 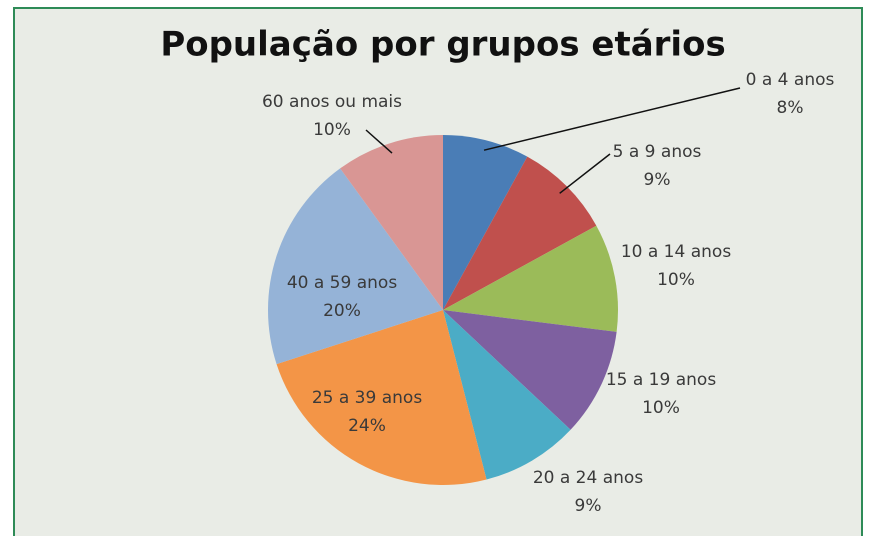 What do you see at coordinates (657, 152) in the screenshot?
I see `slice-label: 5 a 9 anos` at bounding box center [657, 152].